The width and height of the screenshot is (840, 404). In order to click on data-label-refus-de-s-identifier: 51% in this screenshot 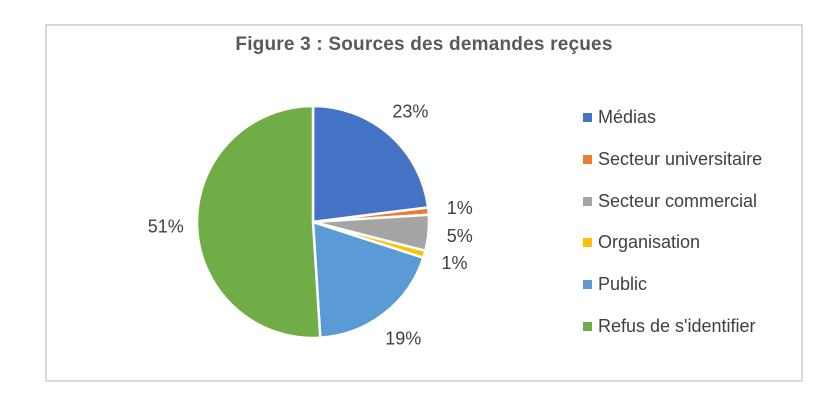, I will do `click(166, 227)`.